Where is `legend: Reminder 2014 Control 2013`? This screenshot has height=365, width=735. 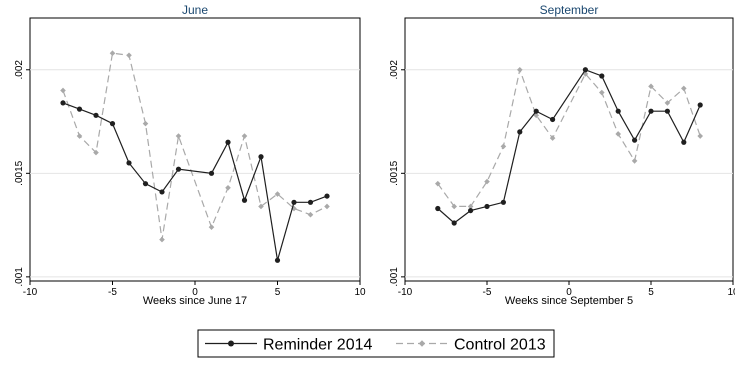 legend: Reminder 2014 Control 2013 is located at coordinates (376, 343).